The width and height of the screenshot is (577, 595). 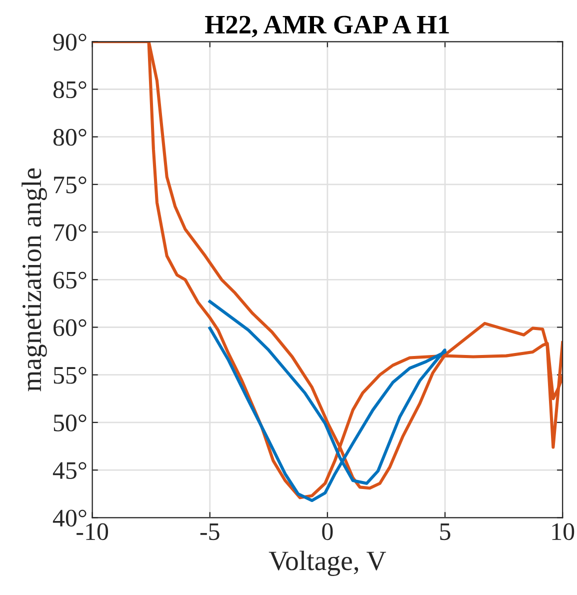 I want to click on x-tick-label: 0, so click(x=327, y=531).